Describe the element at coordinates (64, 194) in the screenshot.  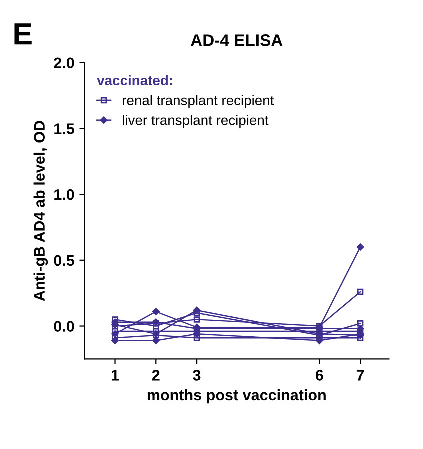
I see `y-tick-label: 1.0` at that location.